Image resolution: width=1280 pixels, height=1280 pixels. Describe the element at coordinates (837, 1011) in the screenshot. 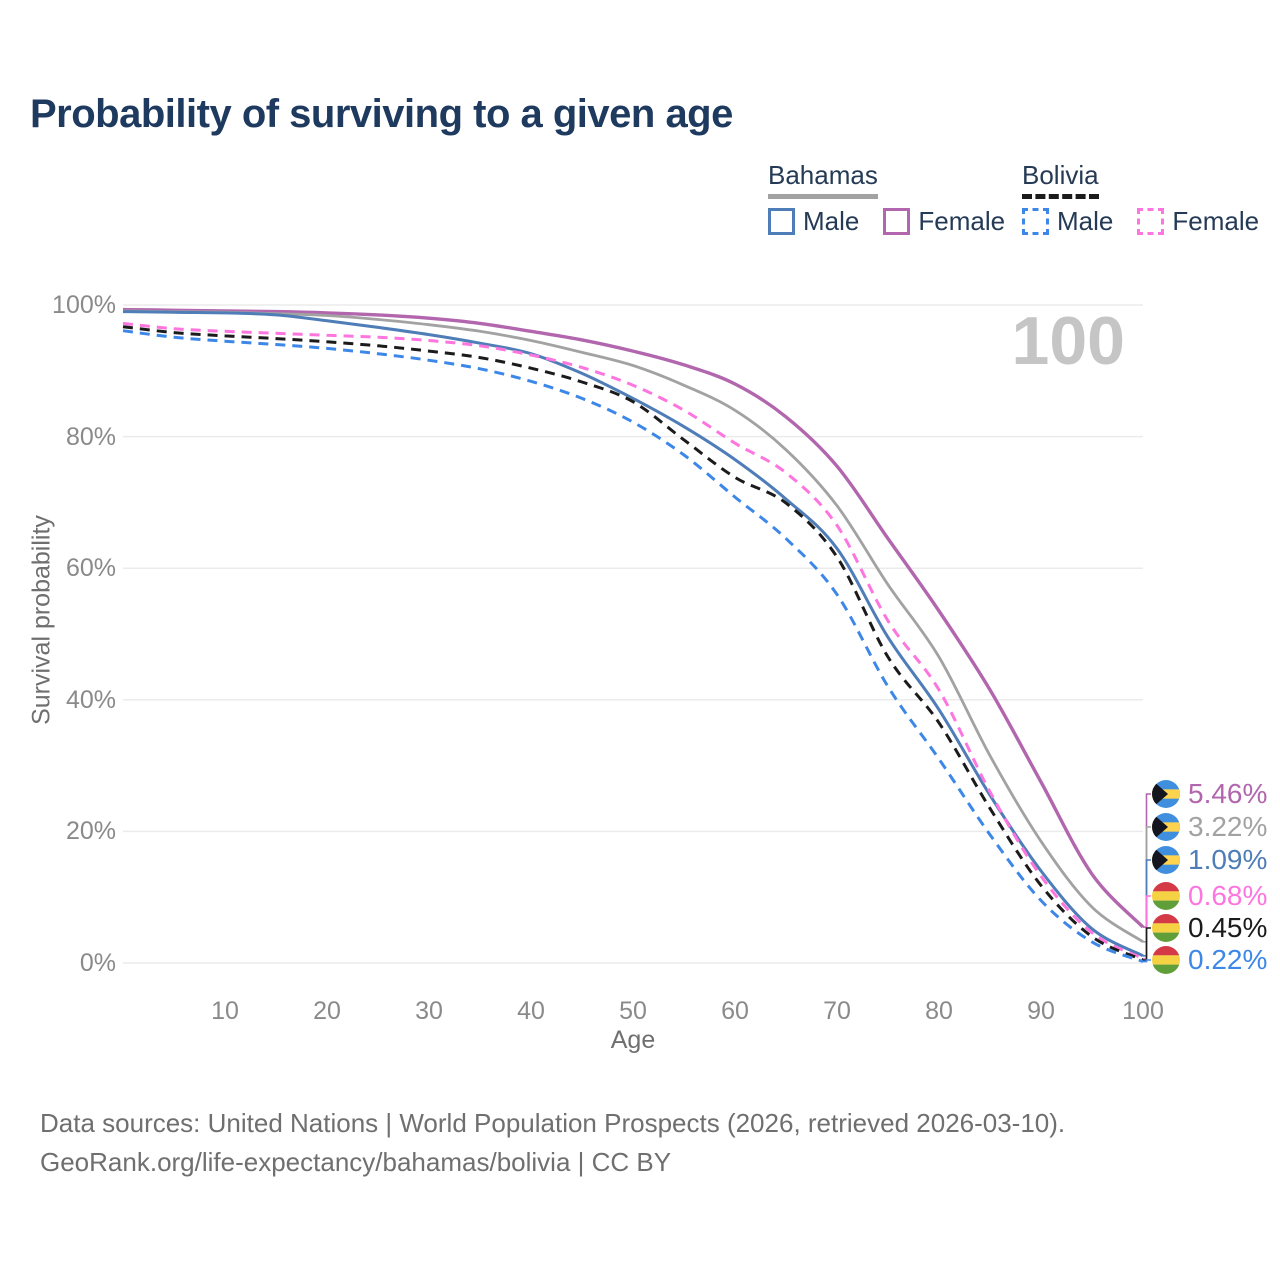

I see `x-tick-label: 70` at that location.